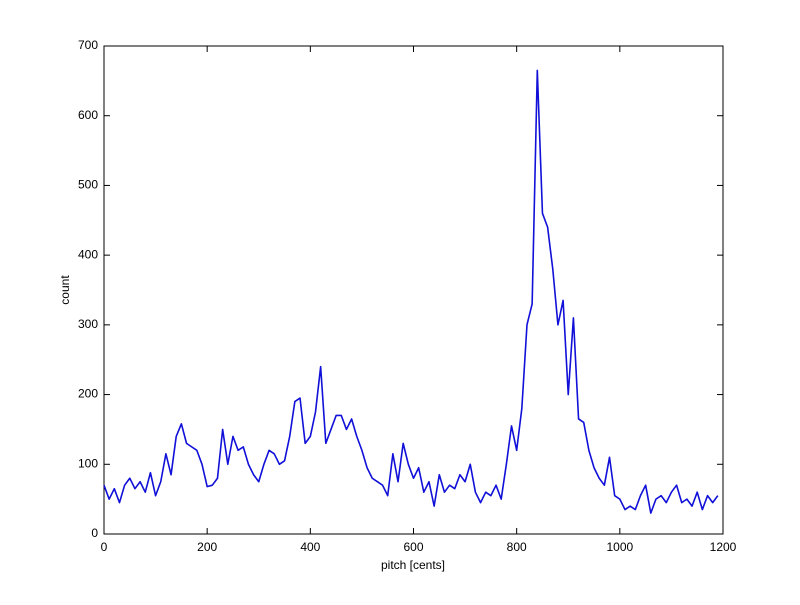 This screenshot has width=800, height=605. What do you see at coordinates (207, 547) in the screenshot?
I see `x-tick-label: 200` at bounding box center [207, 547].